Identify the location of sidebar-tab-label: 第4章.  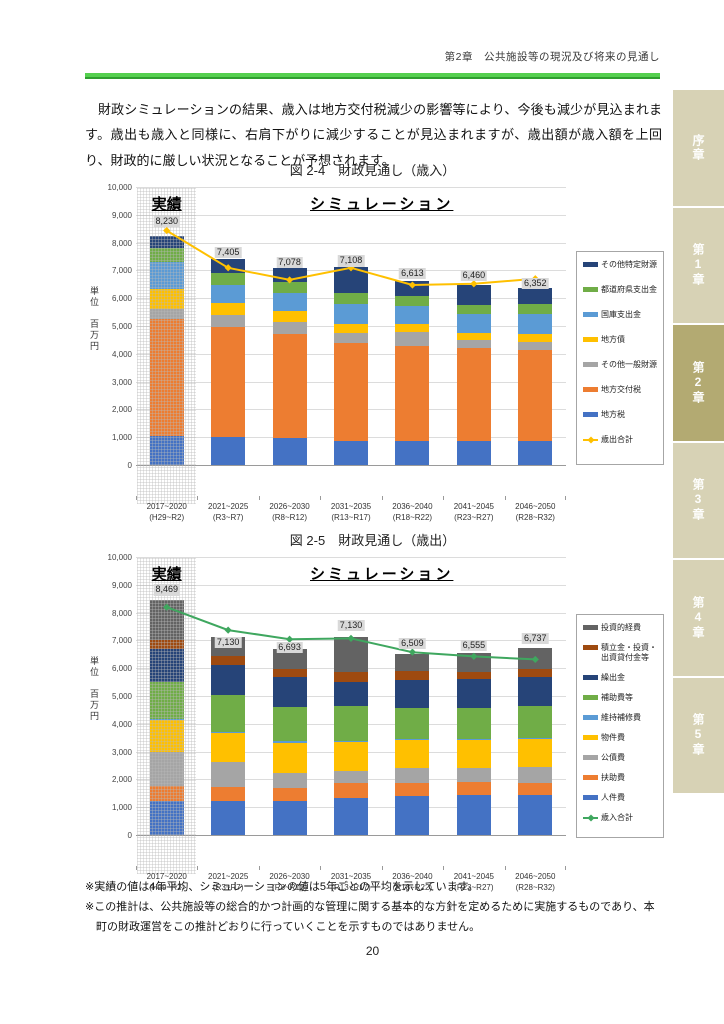
(698, 617).